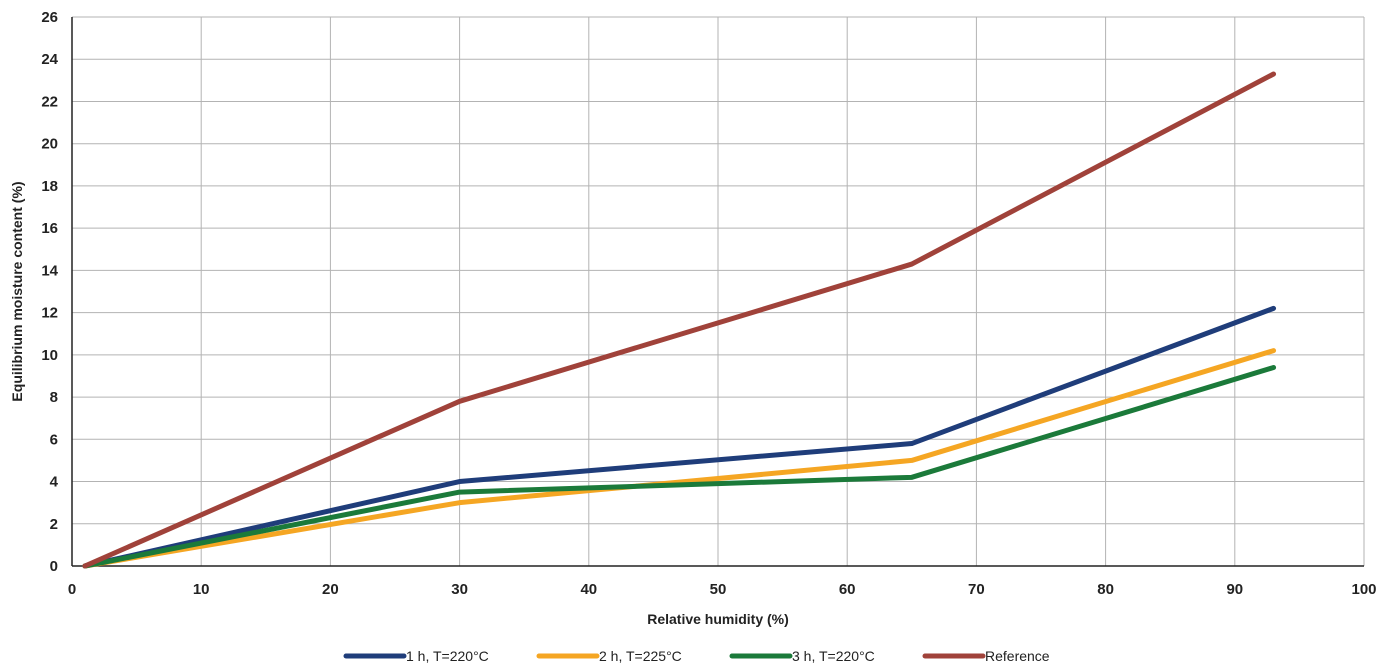  I want to click on y-tick-label: 24, so click(49, 59).